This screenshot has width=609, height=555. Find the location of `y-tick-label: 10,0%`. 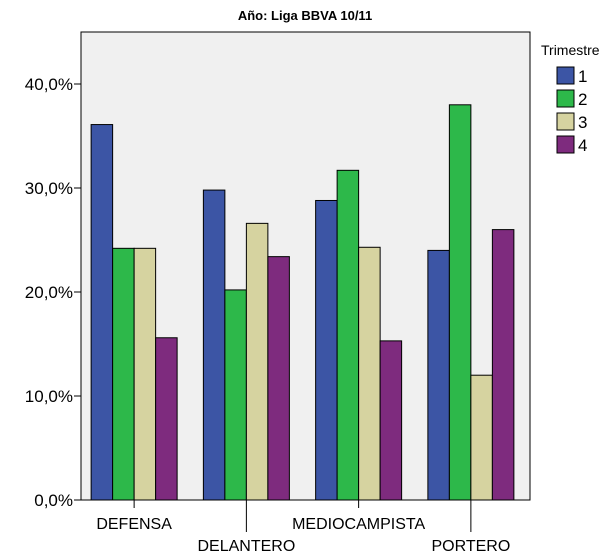

y-tick-label: 10,0% is located at coordinates (49, 396).